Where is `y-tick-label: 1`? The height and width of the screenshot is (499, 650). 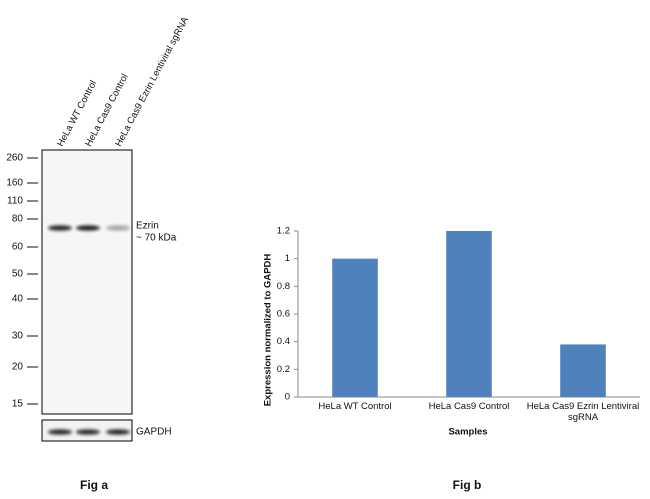
y-tick-label: 1 is located at coordinates (287, 258).